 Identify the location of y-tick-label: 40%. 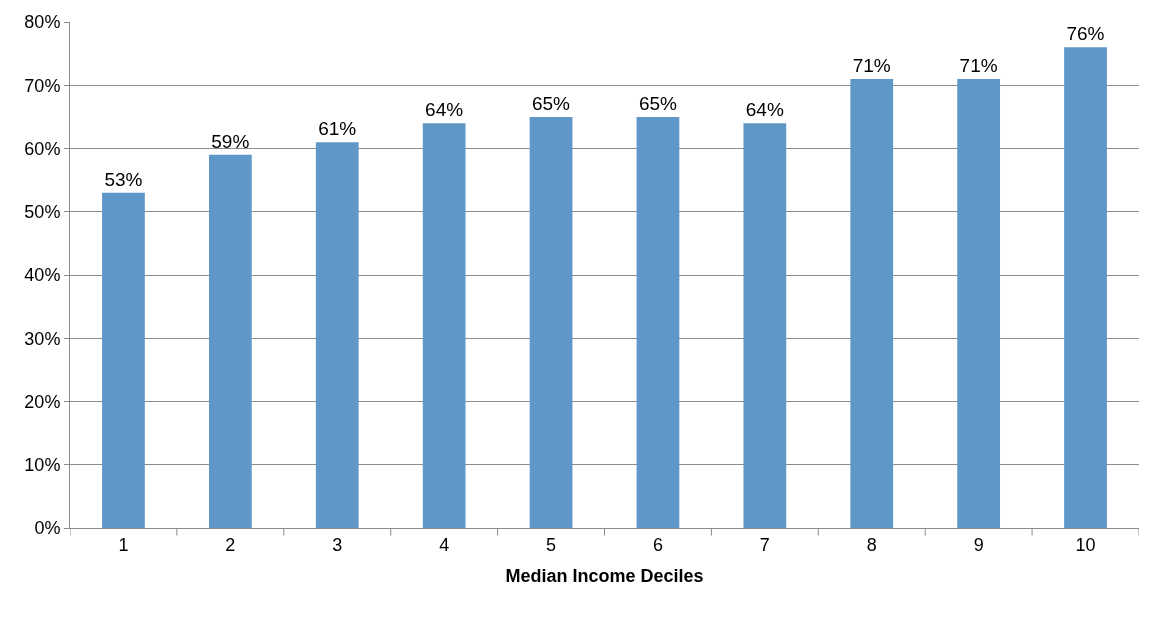
(42, 275).